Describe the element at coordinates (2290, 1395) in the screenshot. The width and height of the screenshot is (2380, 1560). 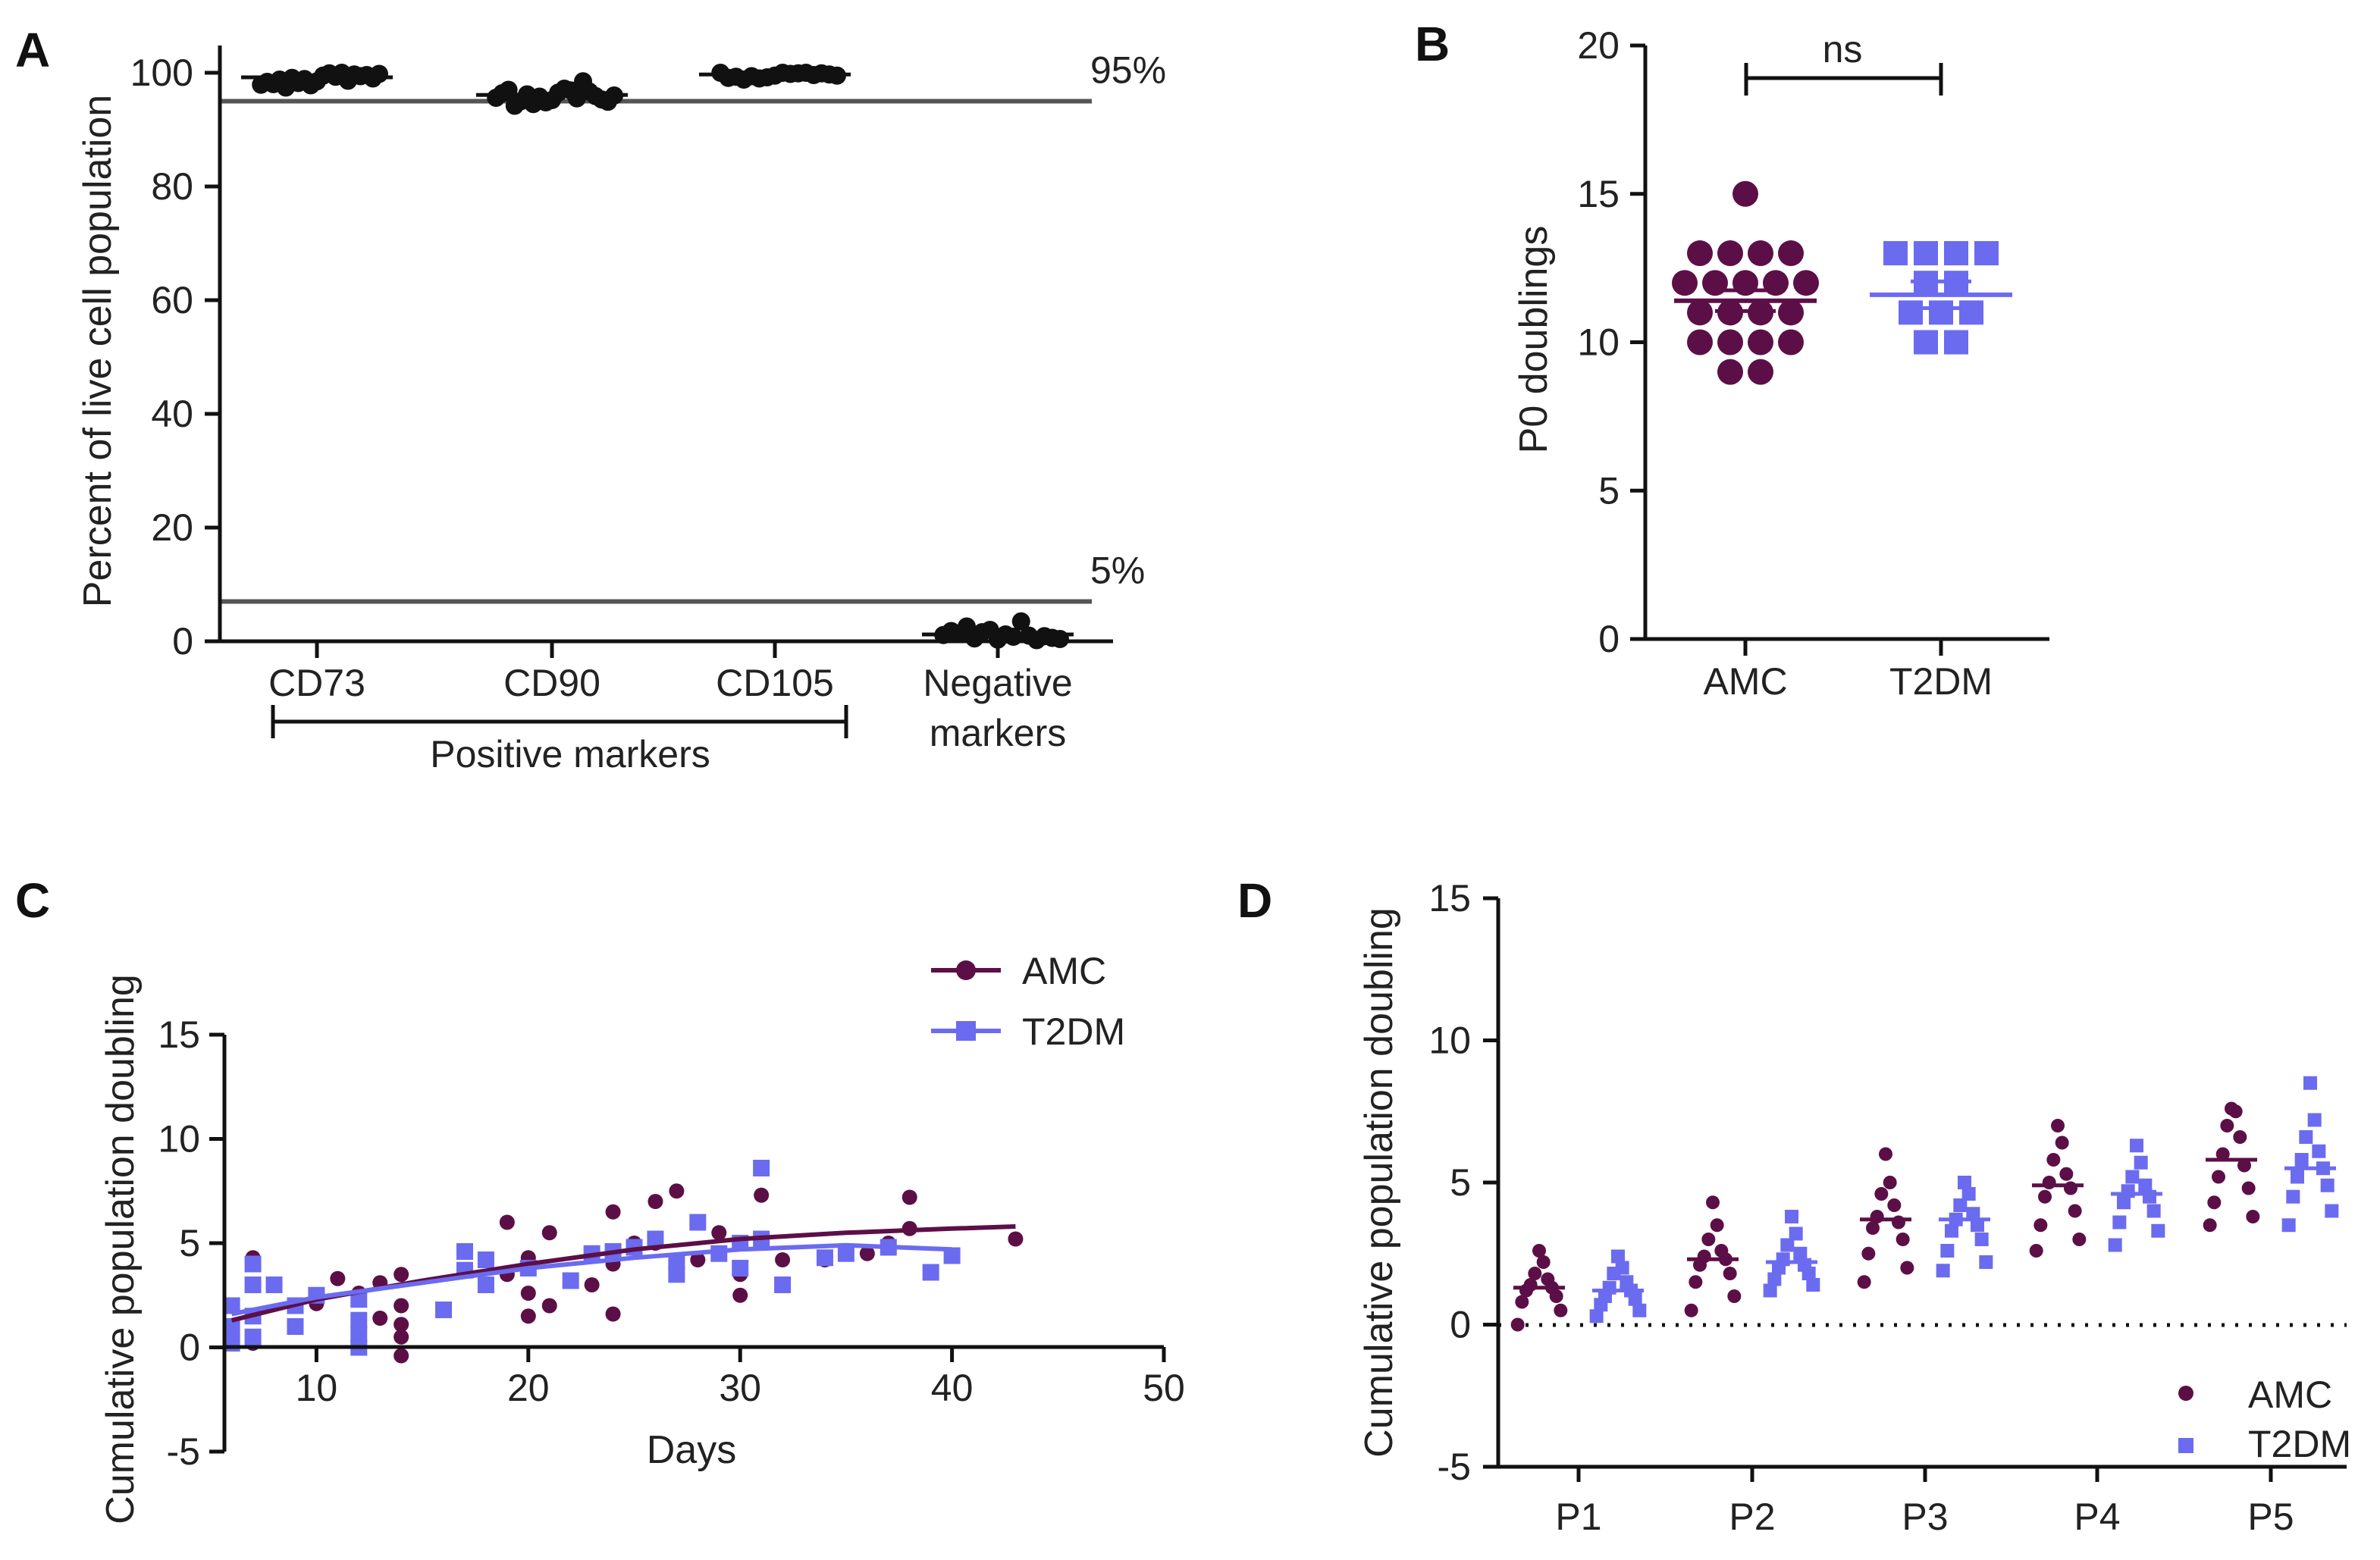
I see `legend-amc-label: AMC` at that location.